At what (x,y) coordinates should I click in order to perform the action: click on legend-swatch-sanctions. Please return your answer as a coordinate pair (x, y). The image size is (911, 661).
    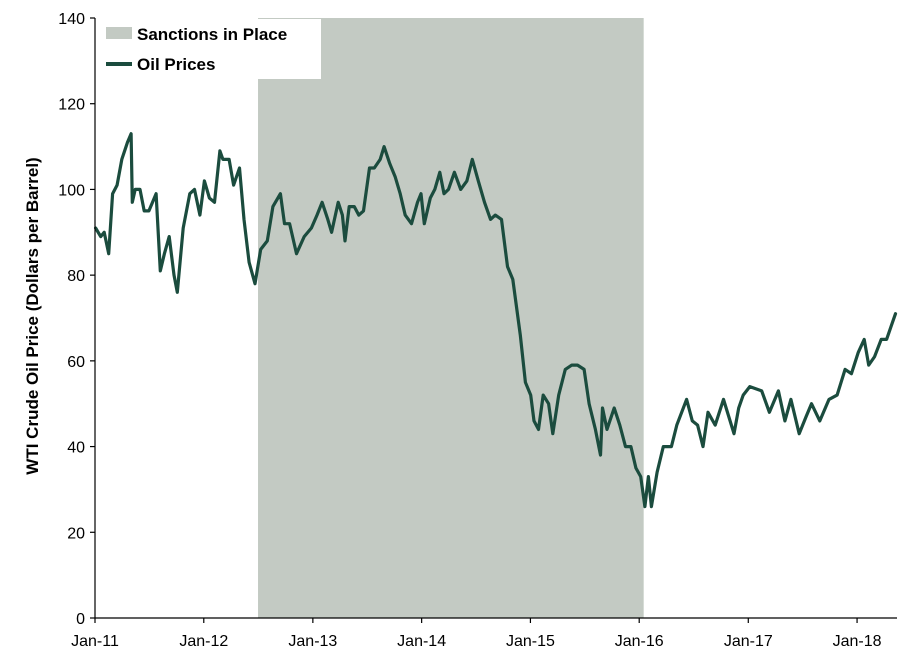
    Looking at the image, I should click on (119, 33).